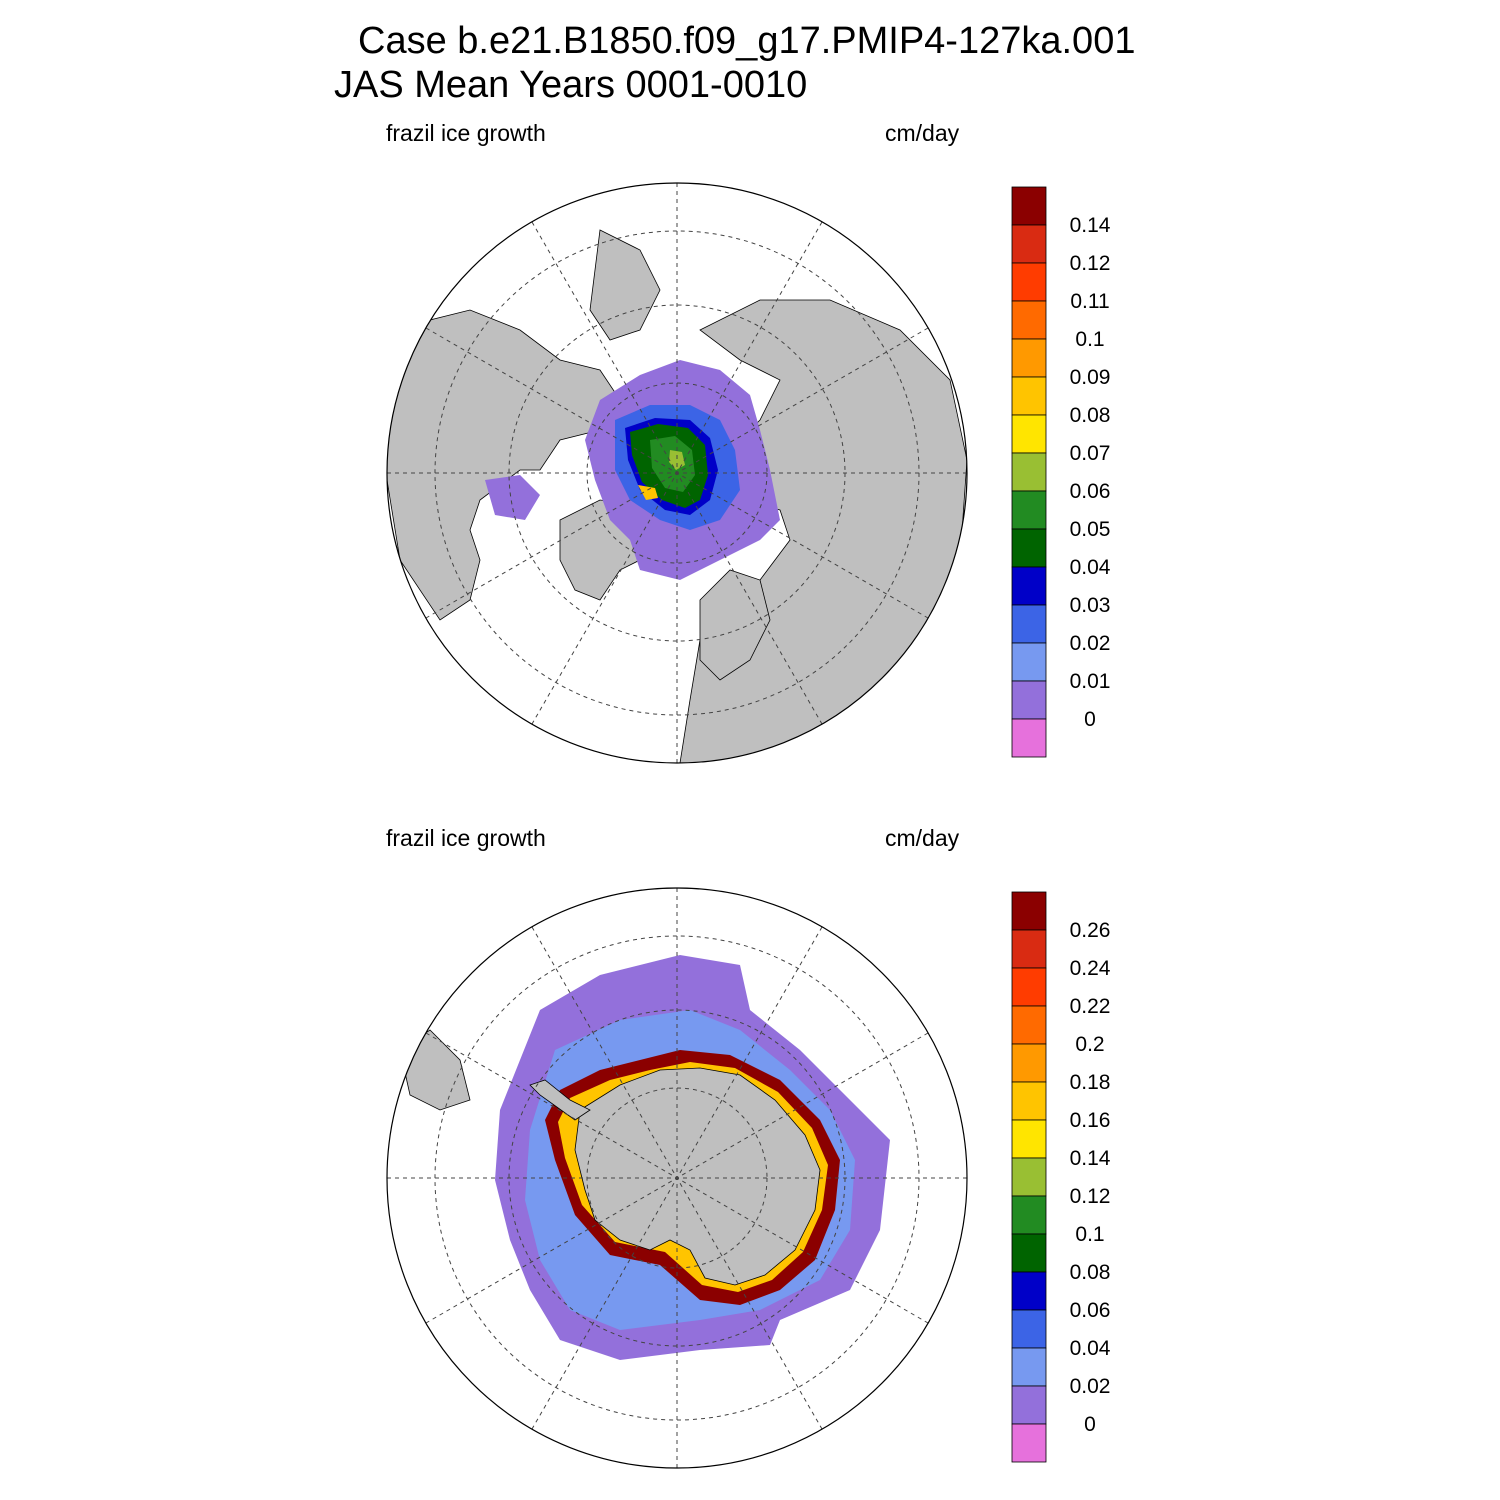 The height and width of the screenshot is (1500, 1500). I want to click on north-graticule, so click(677, 473).